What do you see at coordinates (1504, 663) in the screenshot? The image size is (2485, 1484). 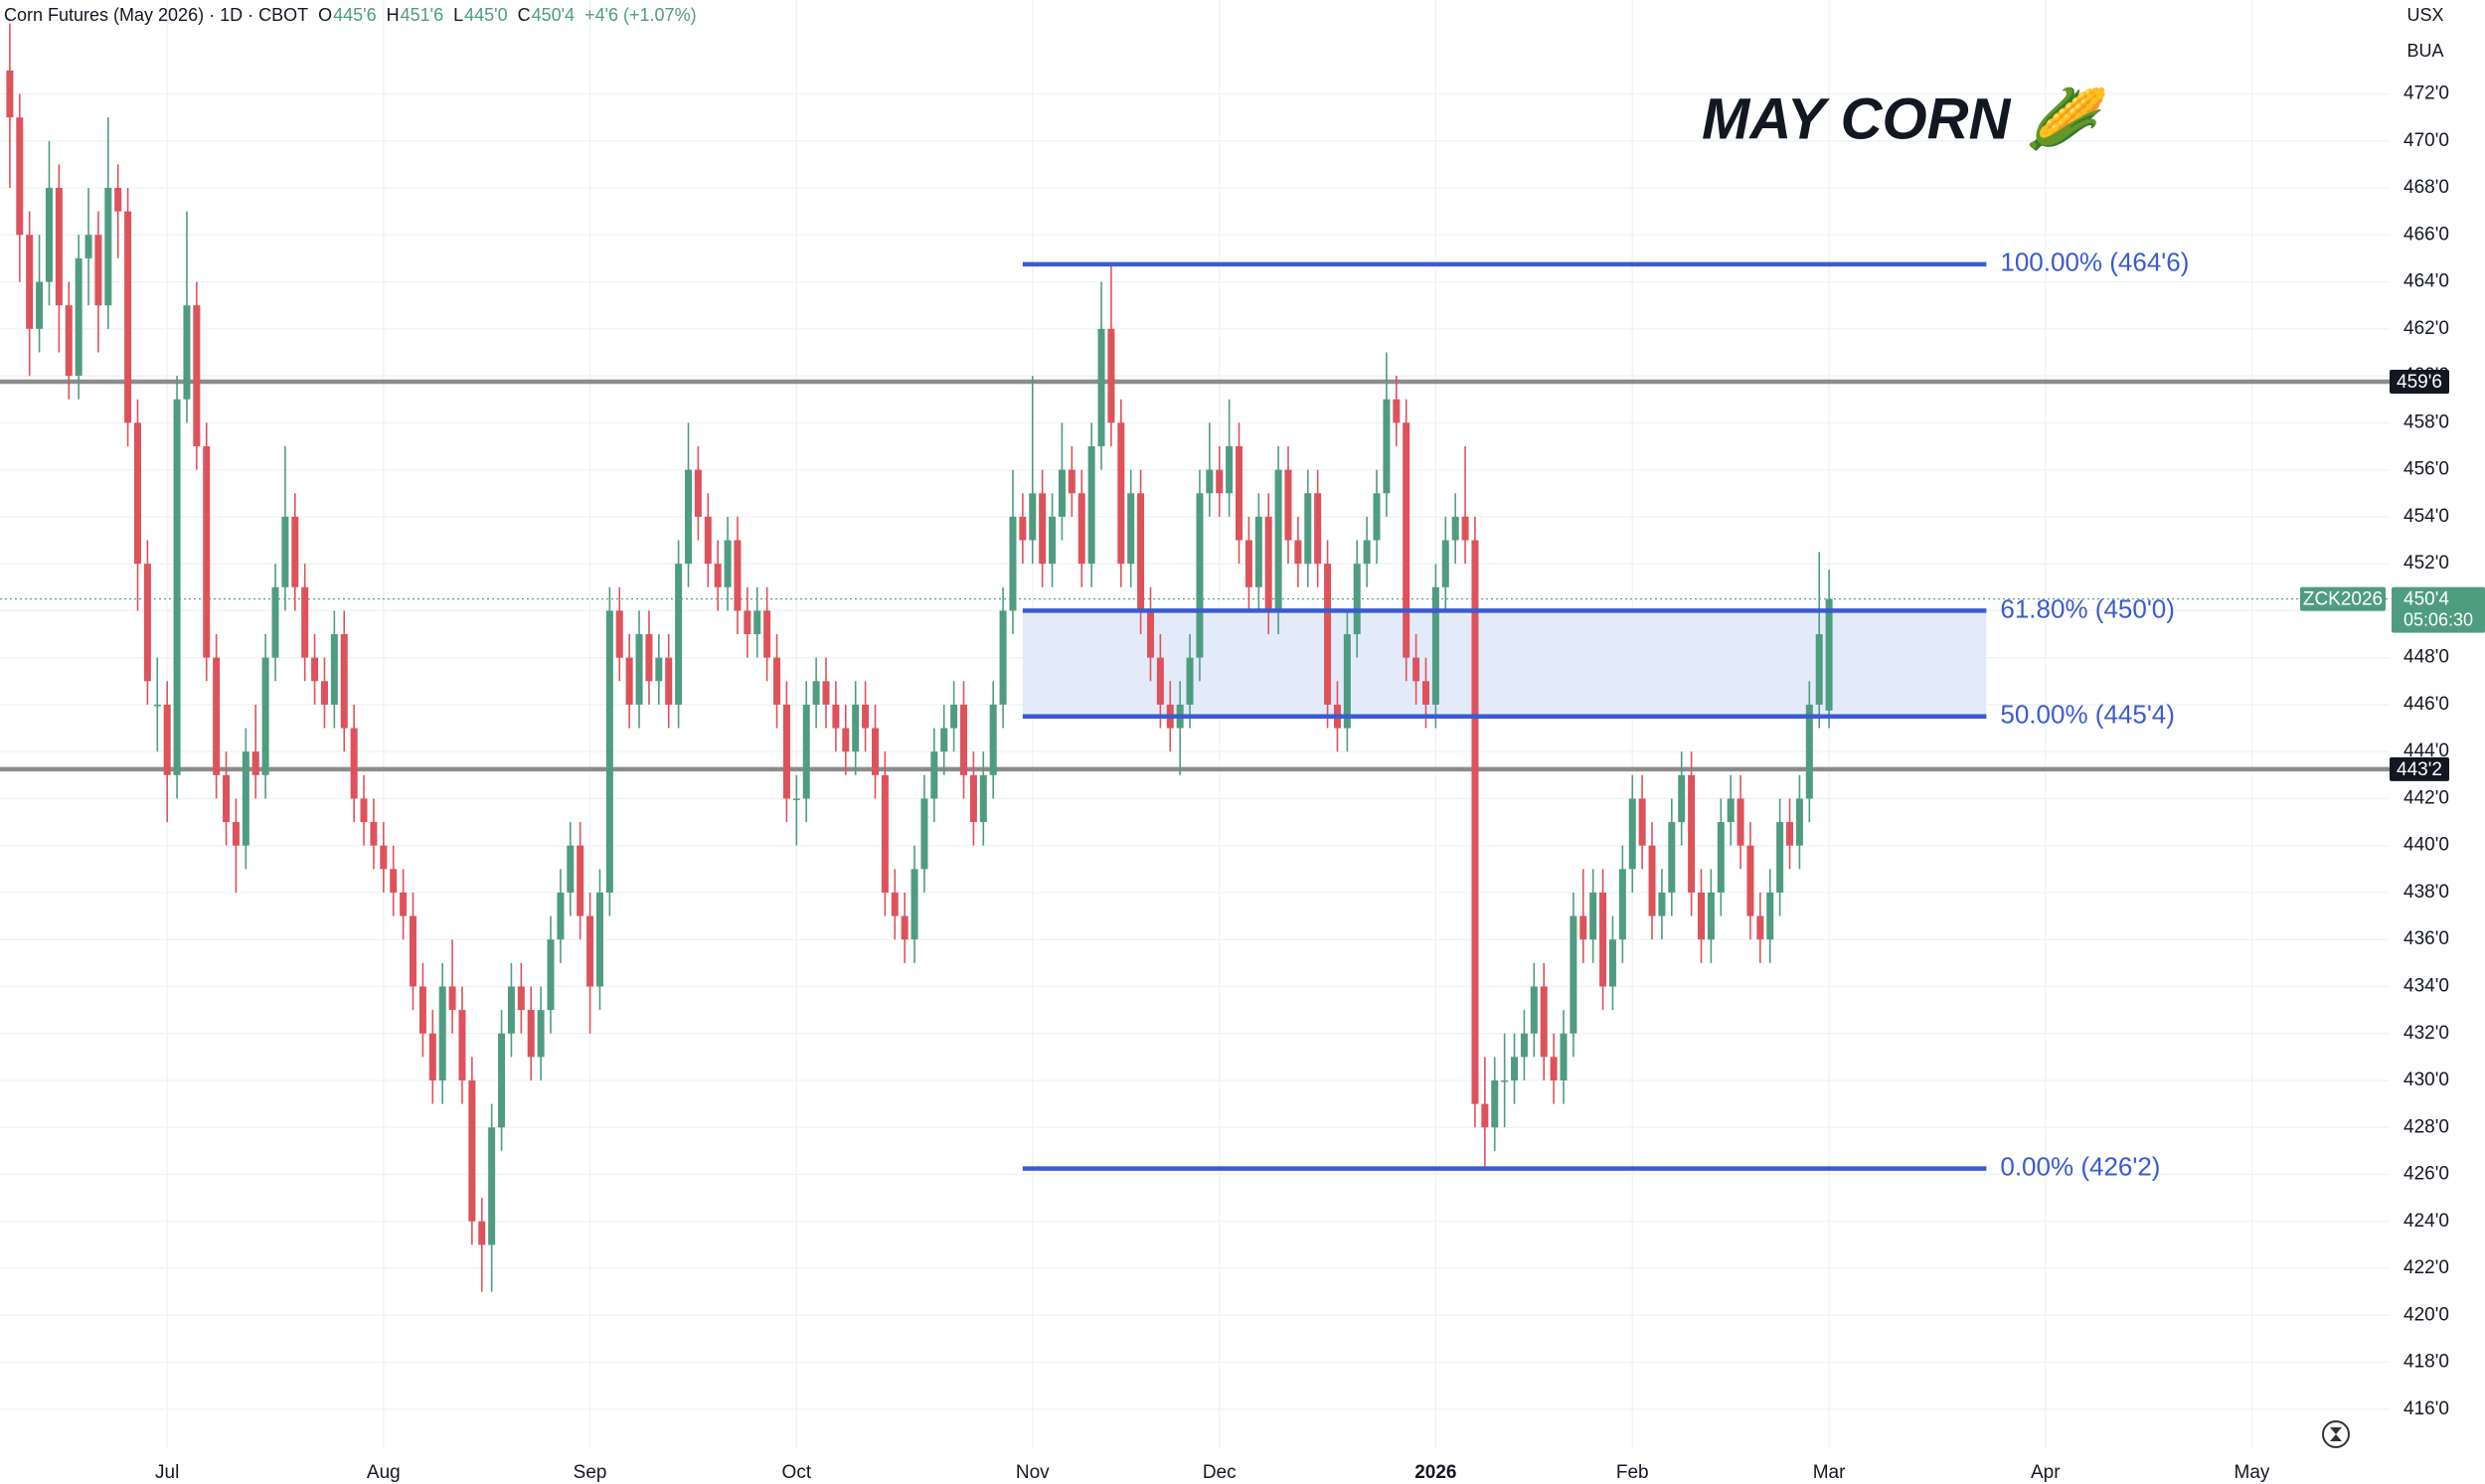 I see `fib-zone` at bounding box center [1504, 663].